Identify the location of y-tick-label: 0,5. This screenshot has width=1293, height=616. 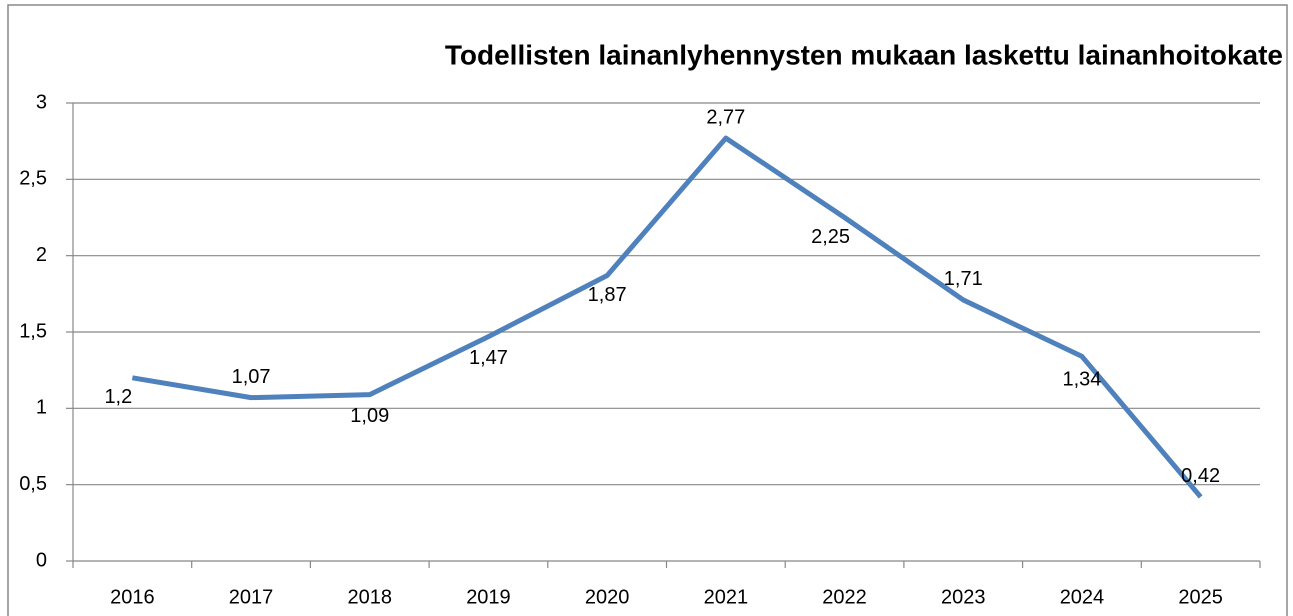
(33, 484).